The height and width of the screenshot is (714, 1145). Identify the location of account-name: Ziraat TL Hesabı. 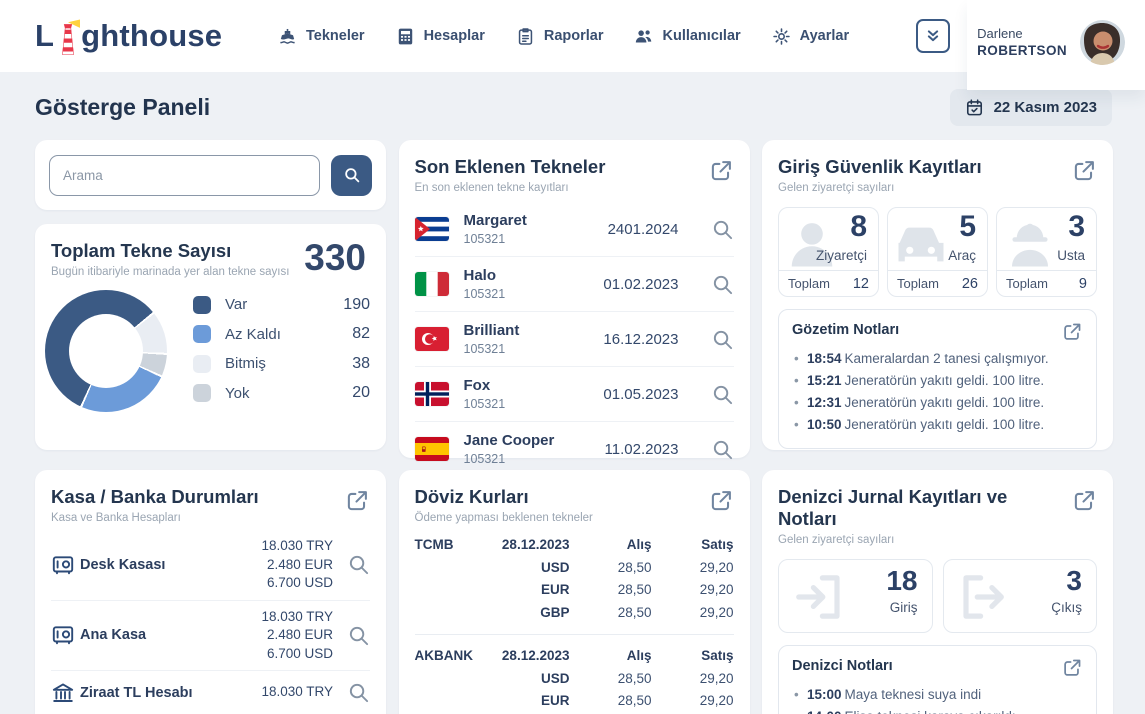
(136, 692).